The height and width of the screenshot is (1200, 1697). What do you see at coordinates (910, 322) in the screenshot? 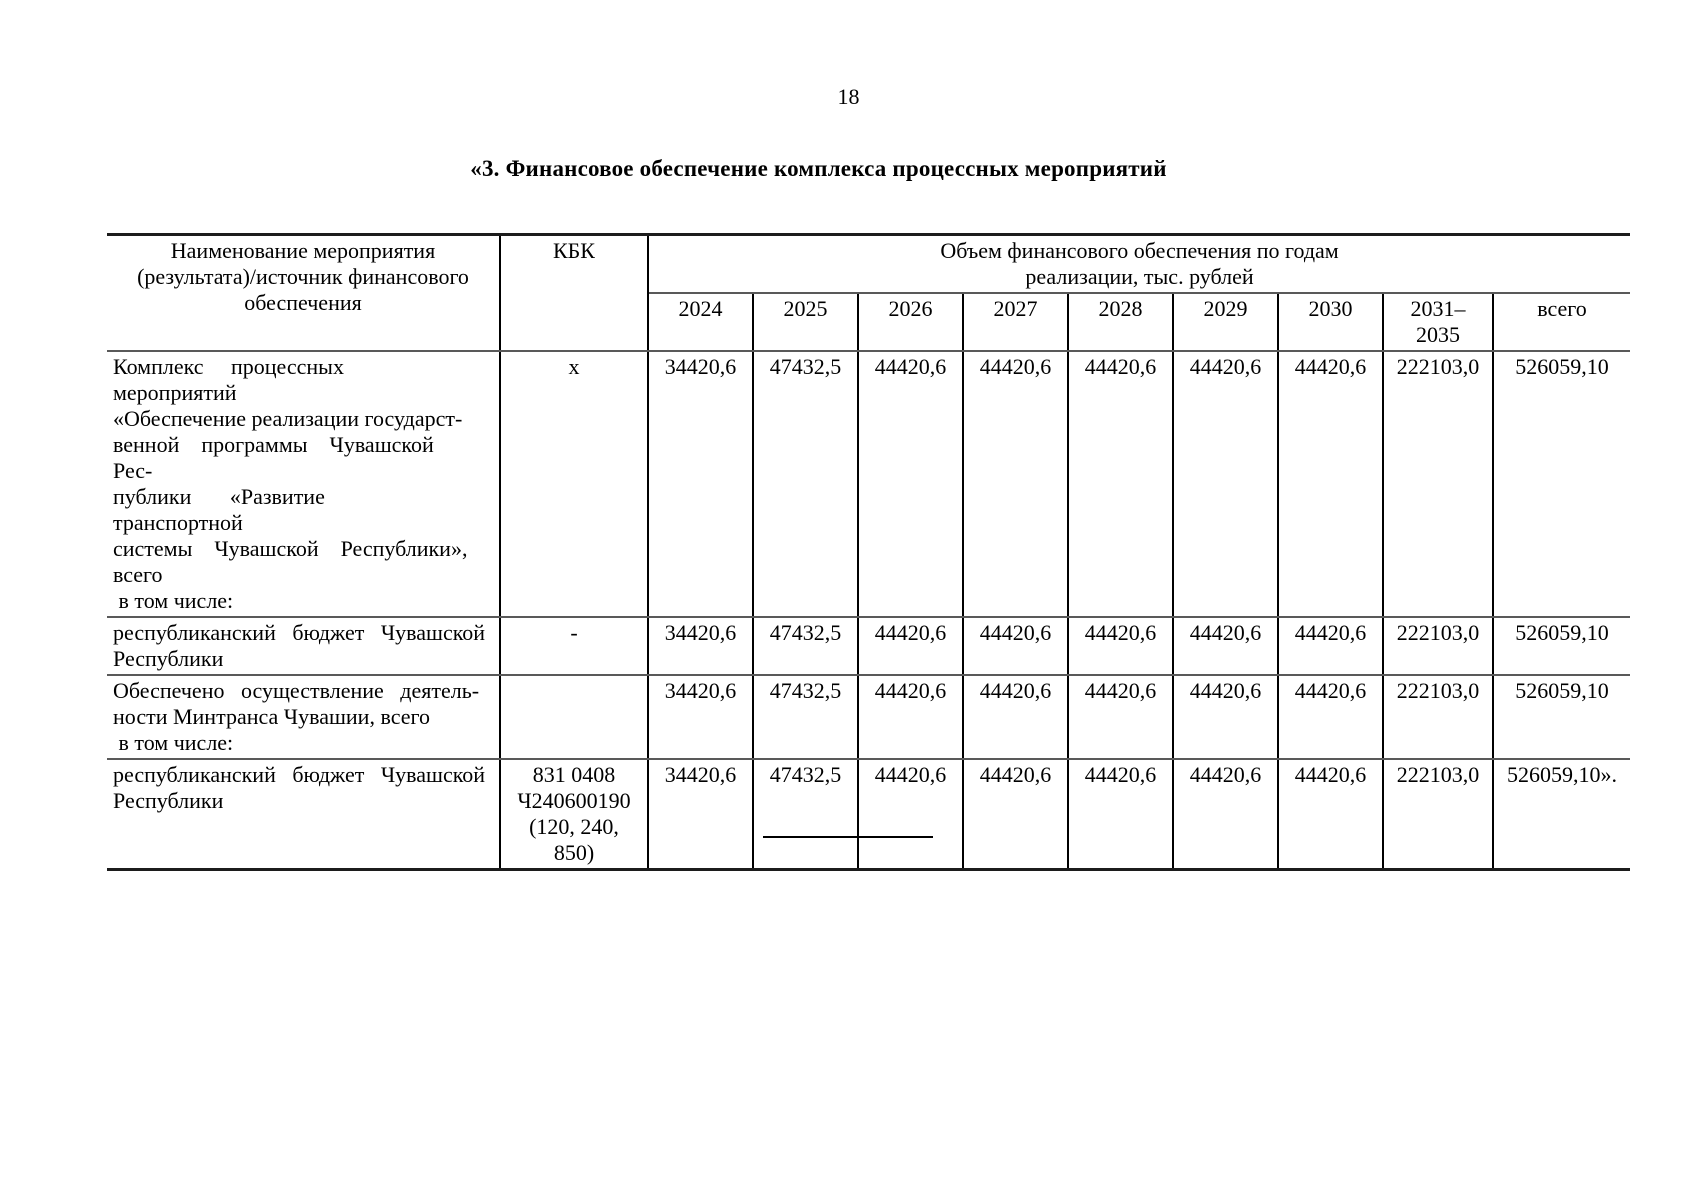
I see `column-header-year-2026: 2026` at bounding box center [910, 322].